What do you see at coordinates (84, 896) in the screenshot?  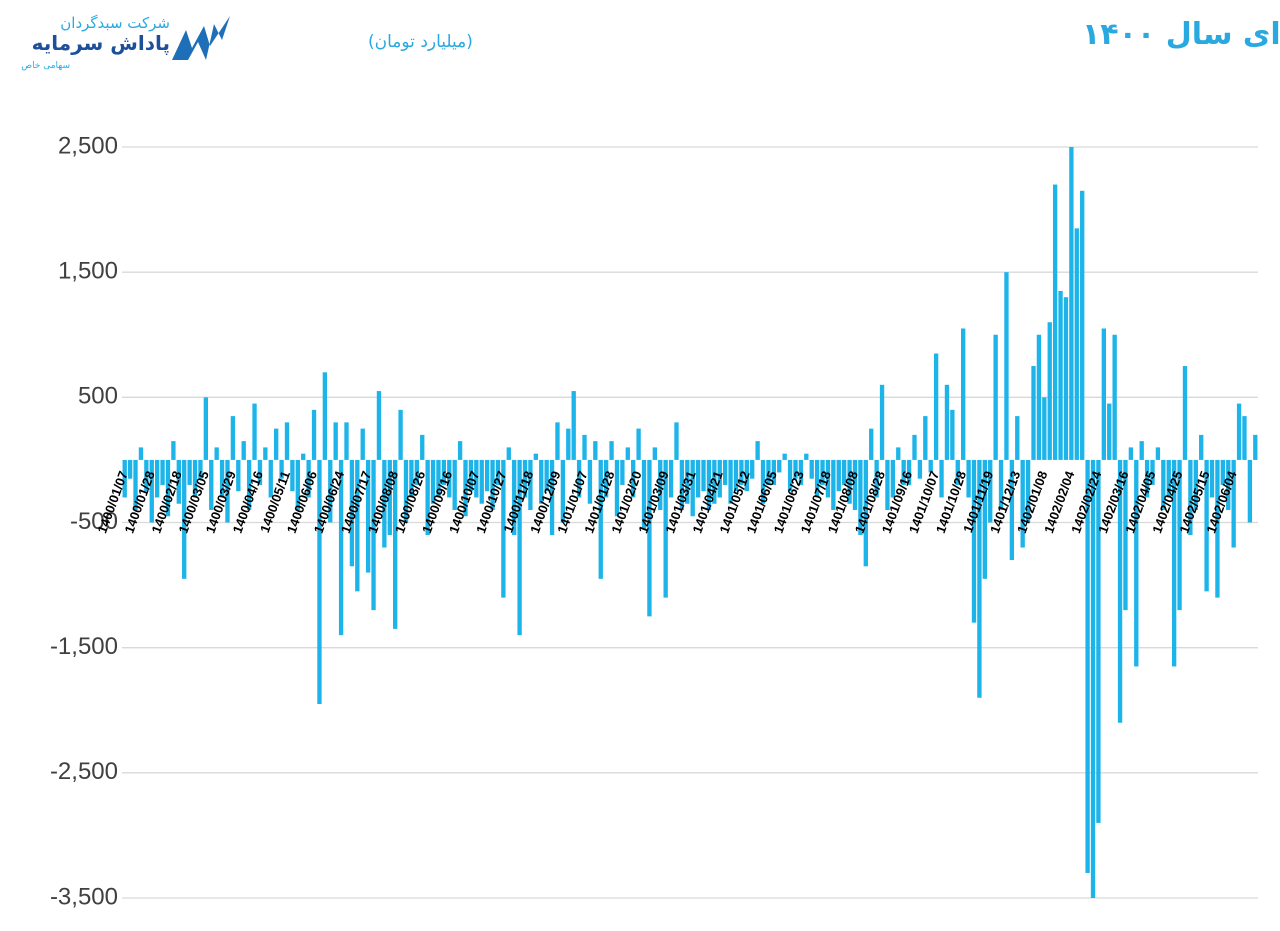 I see `y-tick-label: -3,500` at bounding box center [84, 896].